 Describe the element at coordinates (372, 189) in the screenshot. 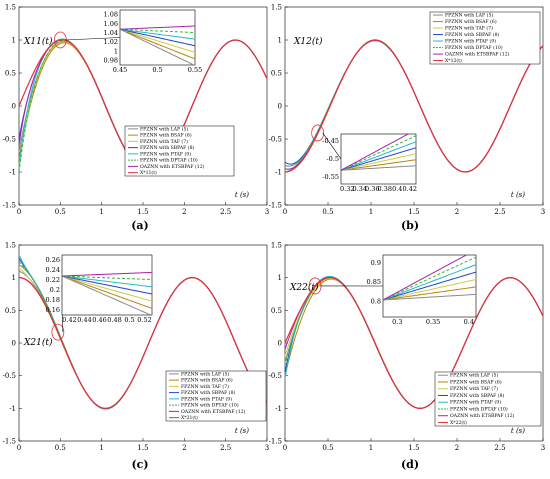

I see `inset-x-tick-label: 0.36` at that location.